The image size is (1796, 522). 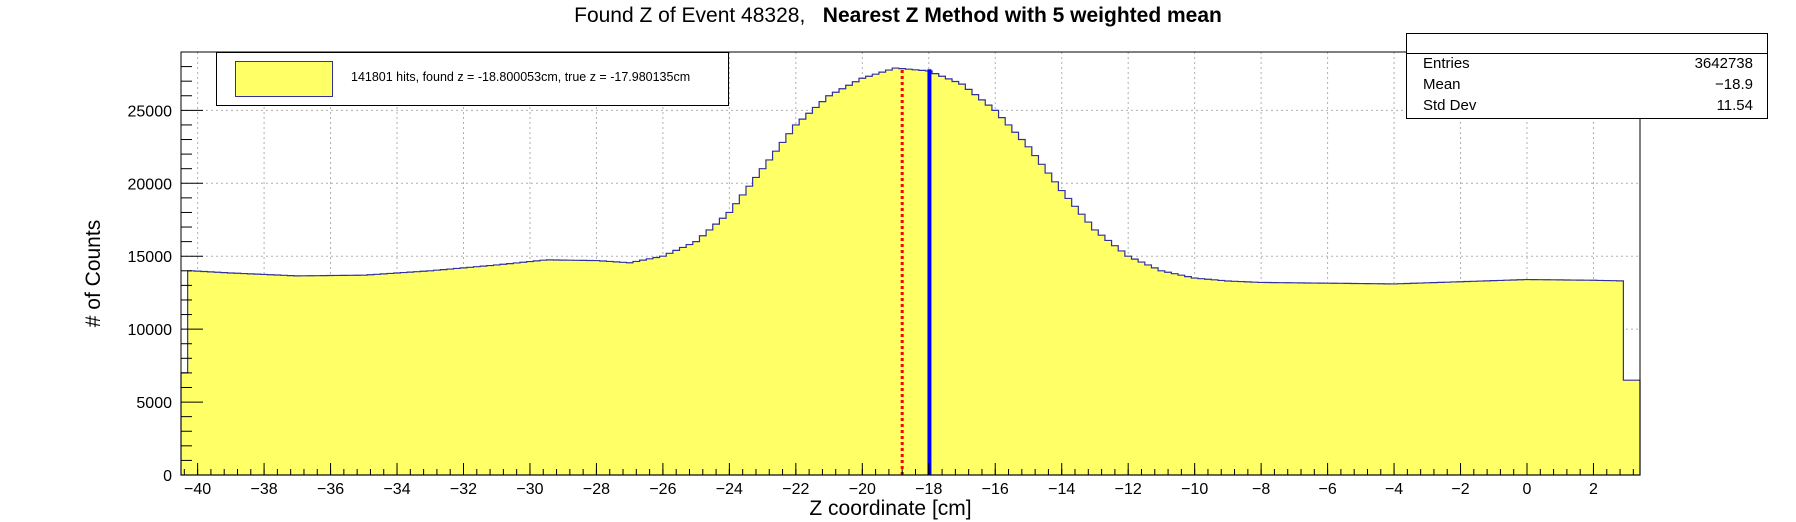 I want to click on stat-name: Entries, so click(x=1446, y=63).